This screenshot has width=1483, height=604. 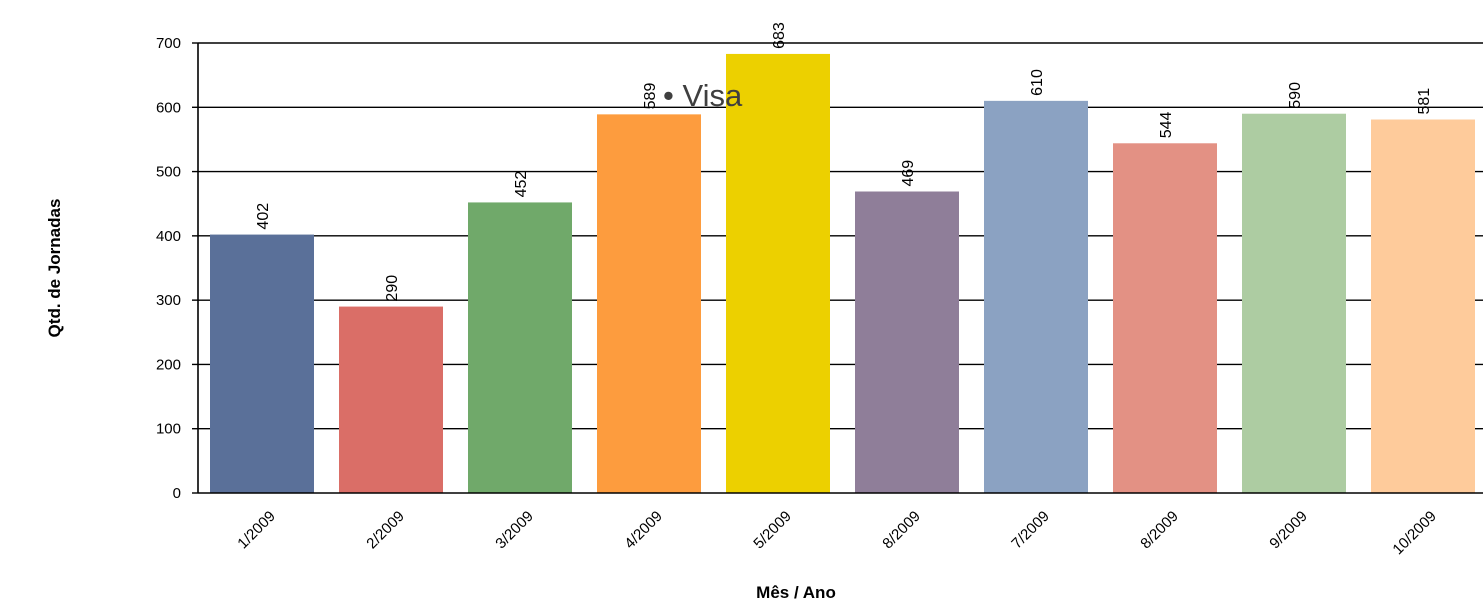 What do you see at coordinates (1295, 95) in the screenshot?
I see `bar-value-label: 590` at bounding box center [1295, 95].